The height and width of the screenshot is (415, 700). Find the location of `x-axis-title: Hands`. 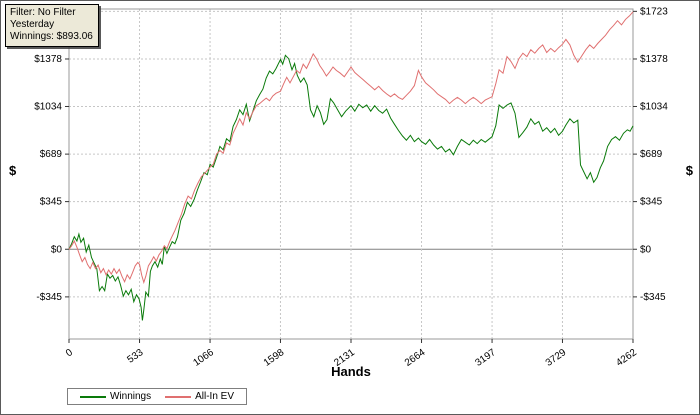

x-axis-title: Hands is located at coordinates (351, 371).